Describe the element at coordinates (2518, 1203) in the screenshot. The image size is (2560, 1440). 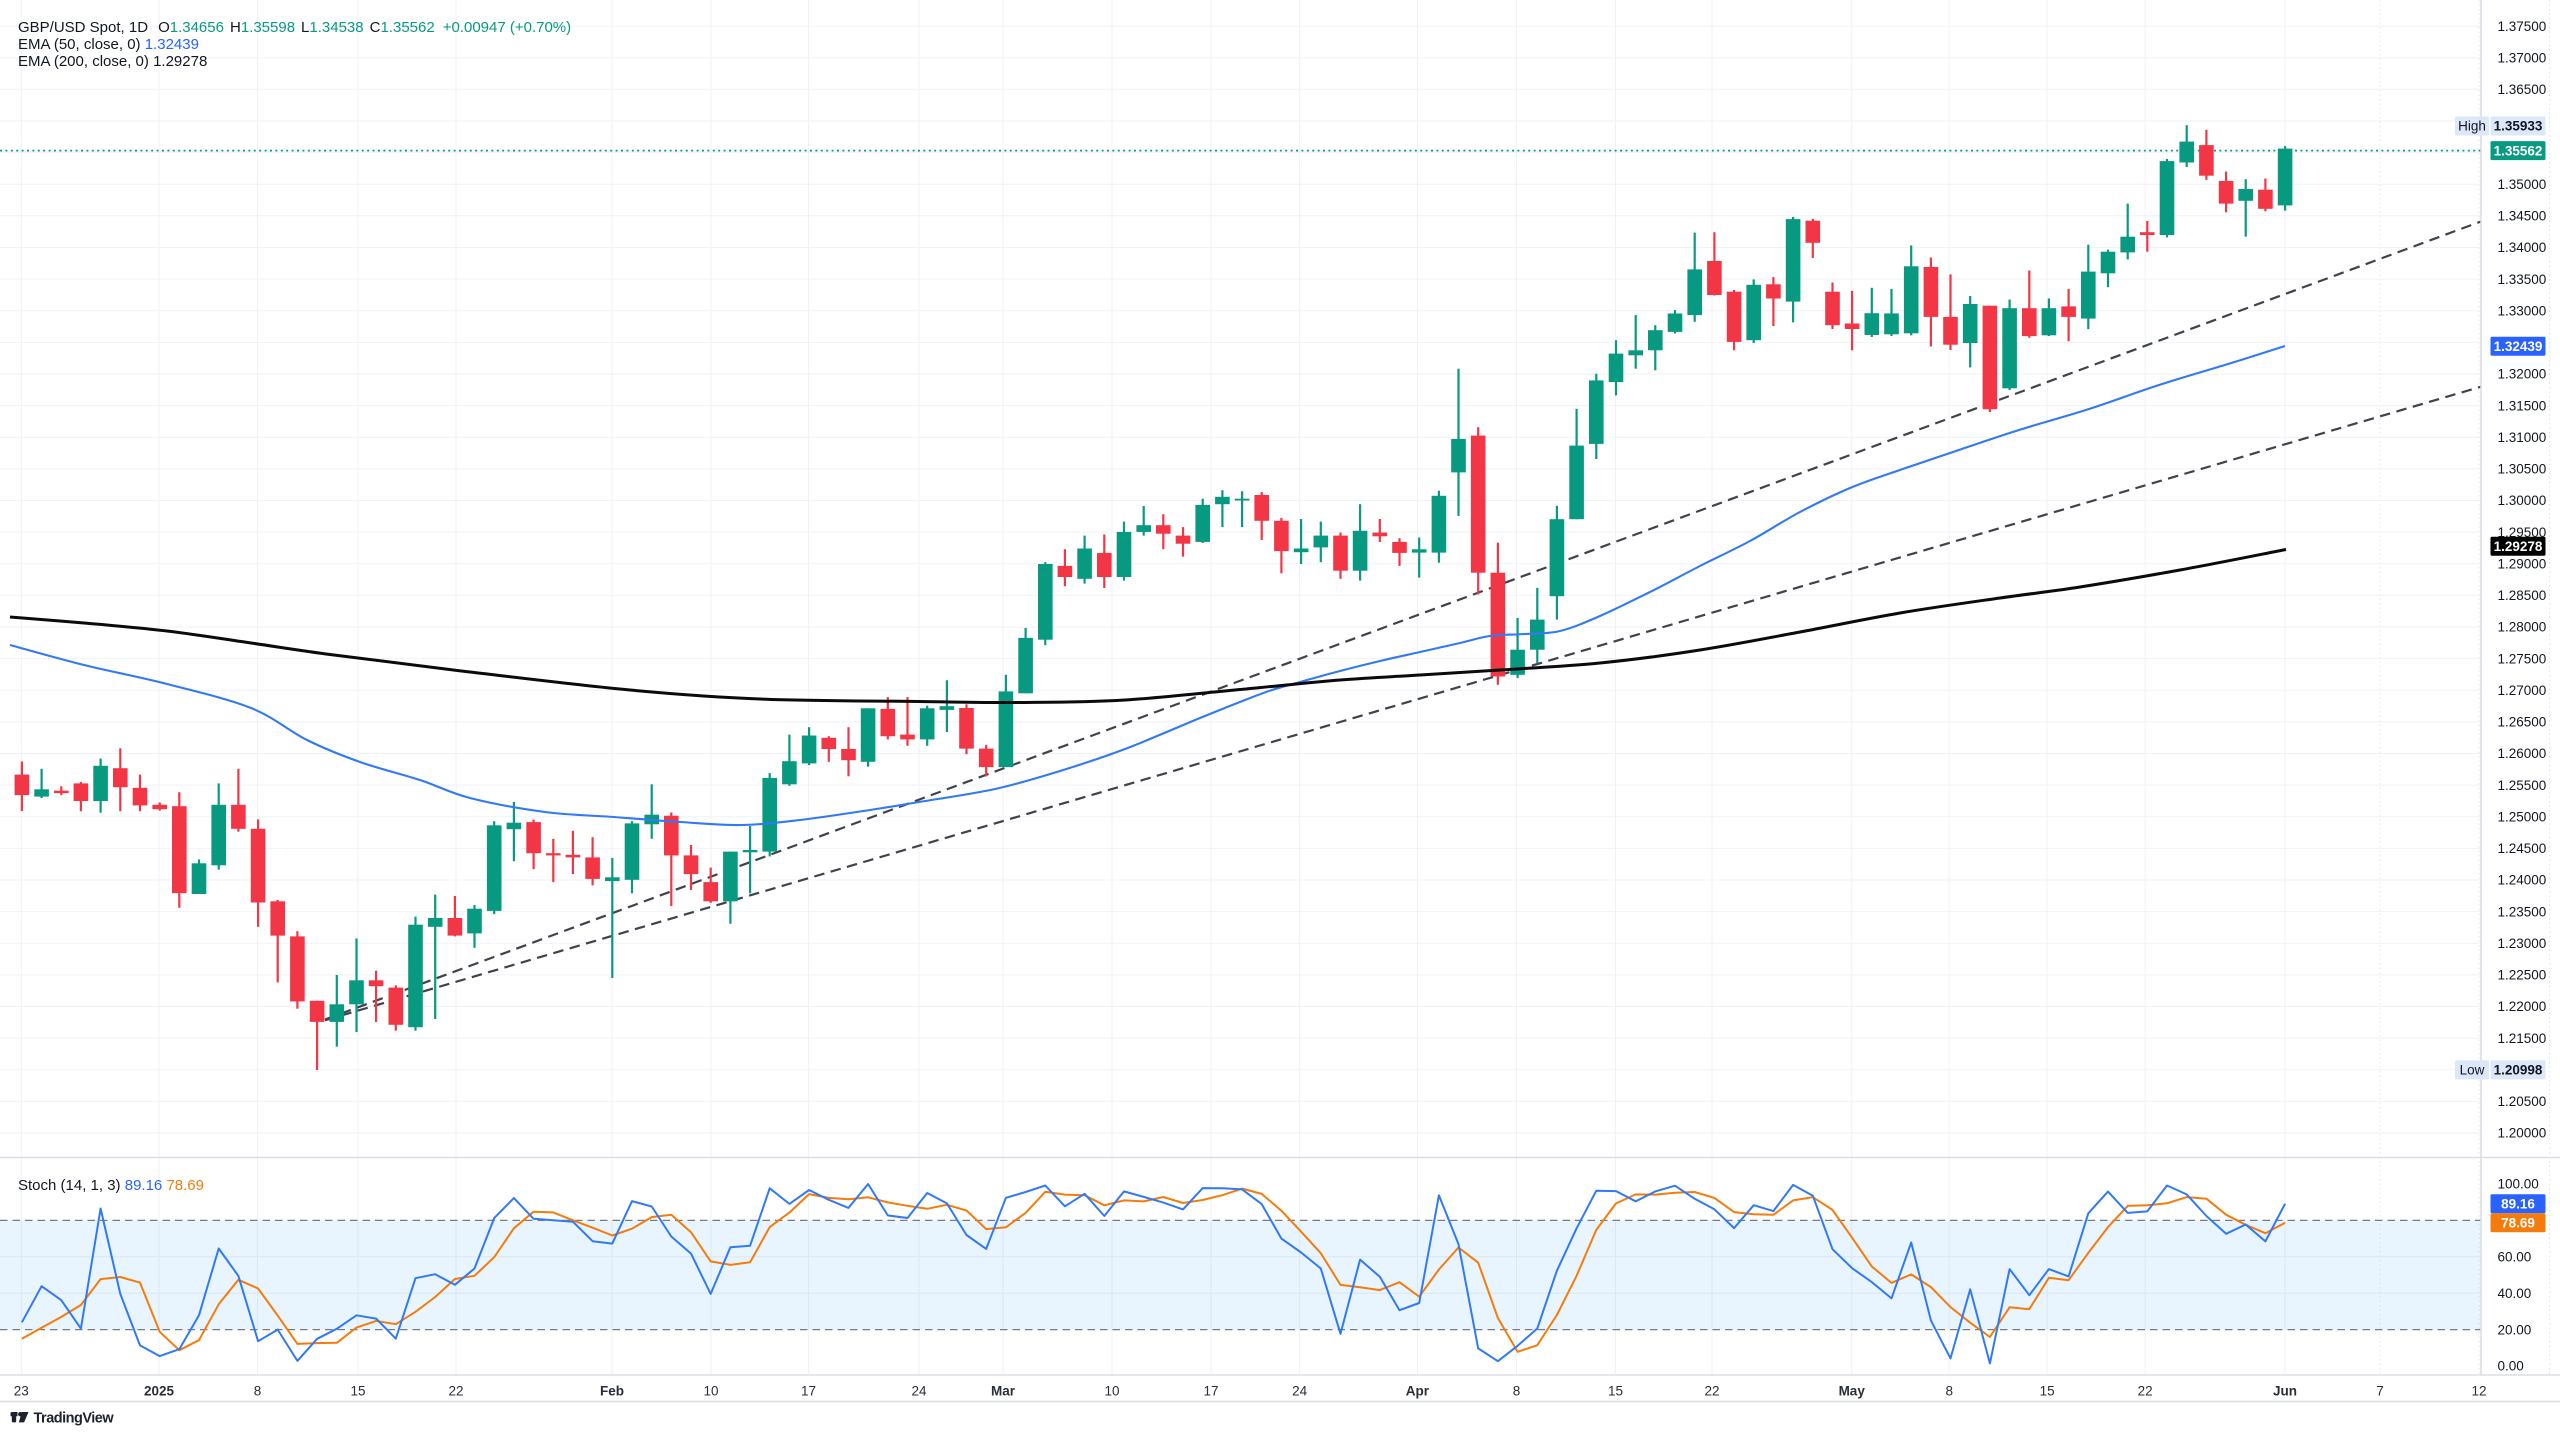
I see `svg-text: 89.16` at that location.